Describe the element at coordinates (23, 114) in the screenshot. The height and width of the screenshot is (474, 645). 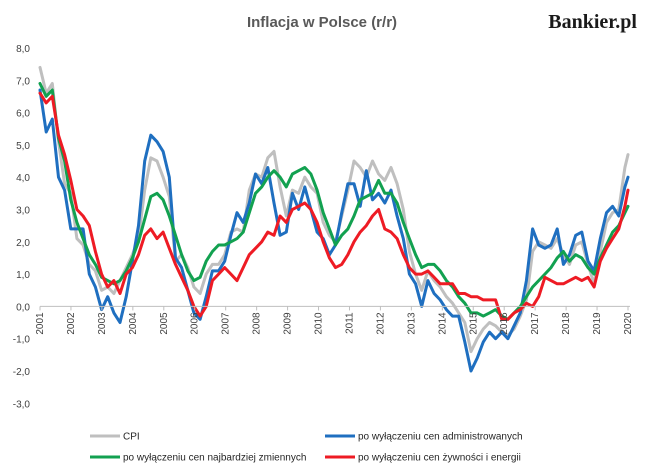
I see `y-tick-label: 6,0` at that location.